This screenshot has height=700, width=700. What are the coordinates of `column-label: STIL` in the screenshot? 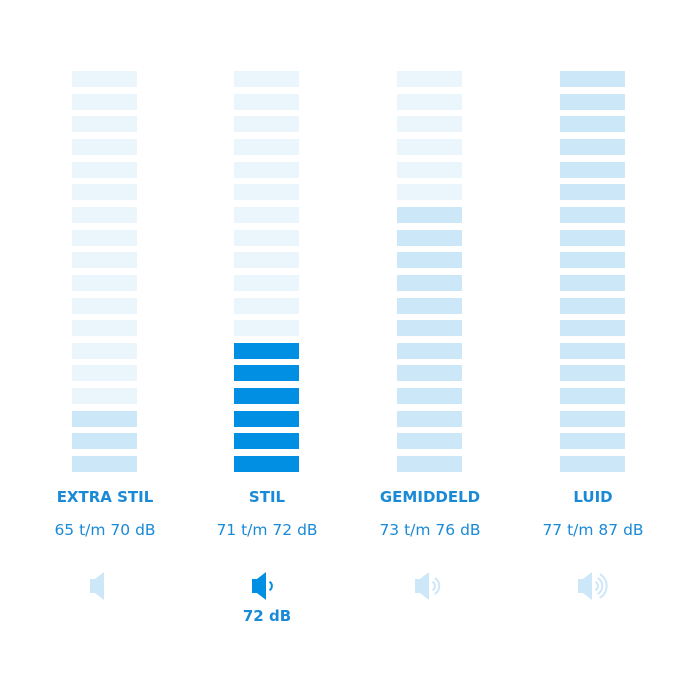 It's located at (267, 497).